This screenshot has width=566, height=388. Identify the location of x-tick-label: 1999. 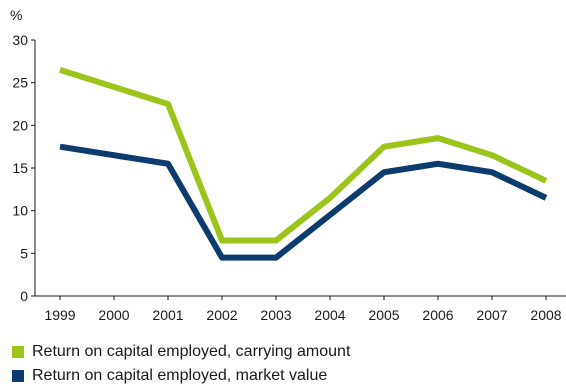
(59, 315).